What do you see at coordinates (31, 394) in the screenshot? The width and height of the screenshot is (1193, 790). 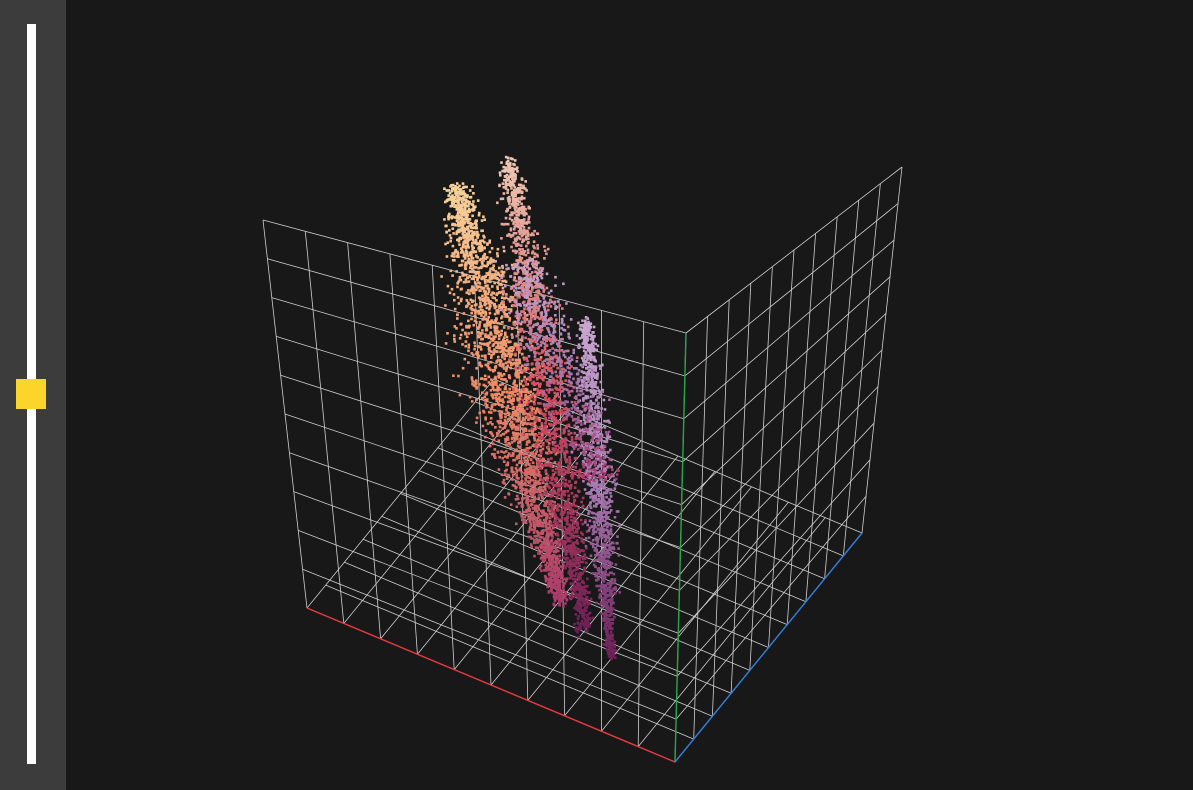 I see `vertical-slider-thumb` at bounding box center [31, 394].